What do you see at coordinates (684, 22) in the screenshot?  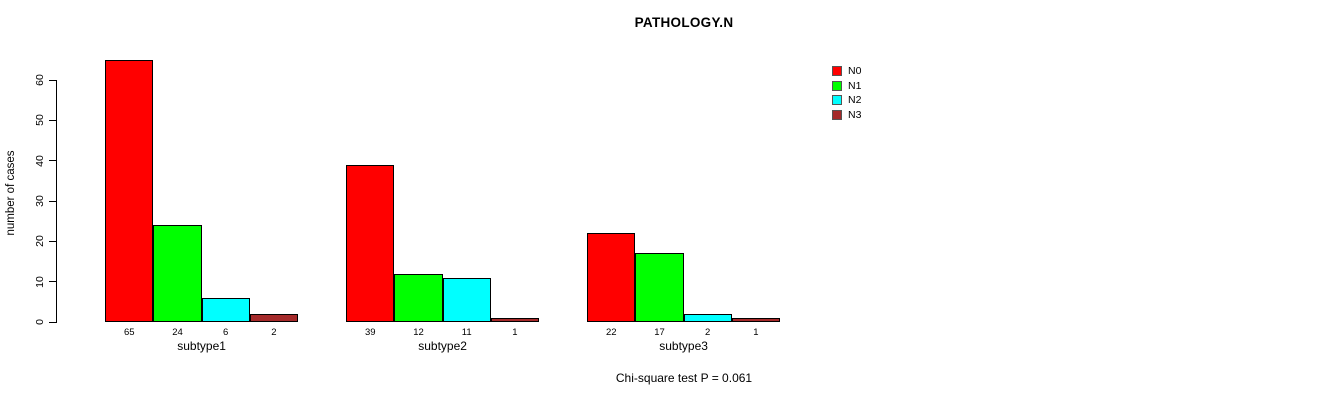 I see `chart-title: PATHOLOGY.N` at bounding box center [684, 22].